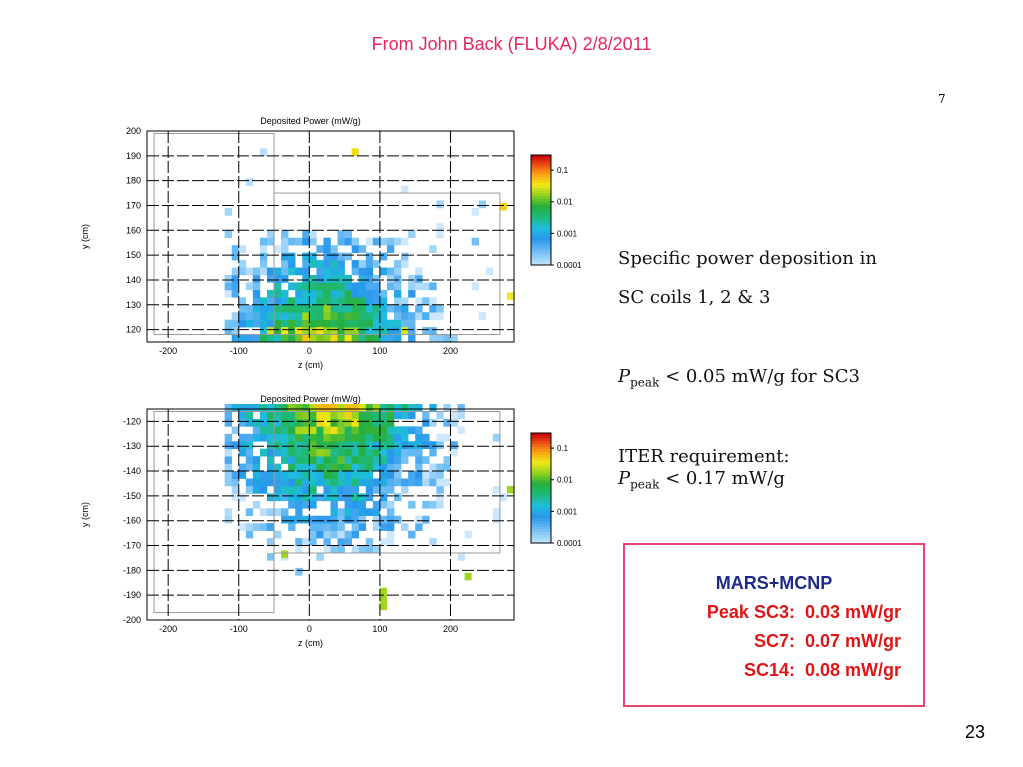 The image size is (1023, 767). What do you see at coordinates (645, 484) in the screenshot?
I see `iter-peak-subscript: peak` at bounding box center [645, 484].